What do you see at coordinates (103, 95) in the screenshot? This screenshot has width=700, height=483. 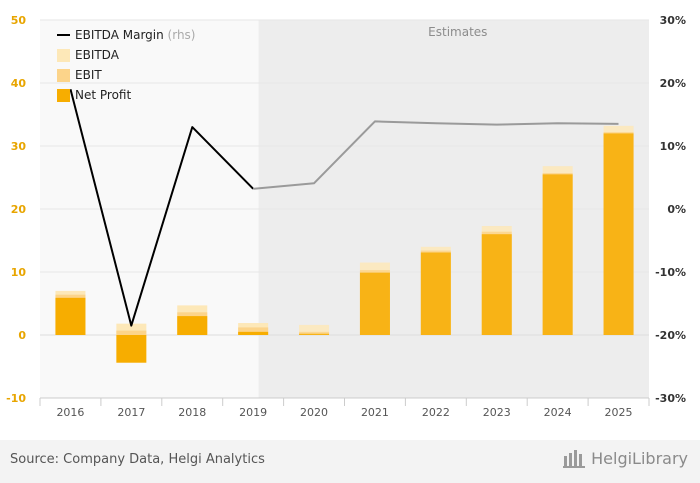 I see `legend-label-net-profit: Net Profit` at bounding box center [103, 95].